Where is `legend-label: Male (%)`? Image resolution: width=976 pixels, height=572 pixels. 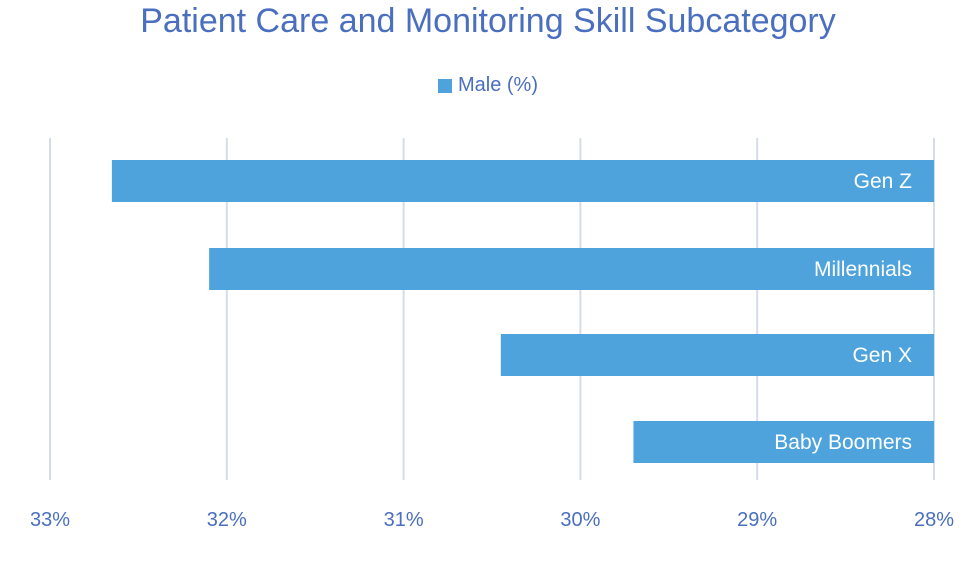 legend-label: Male (%) is located at coordinates (497, 85).